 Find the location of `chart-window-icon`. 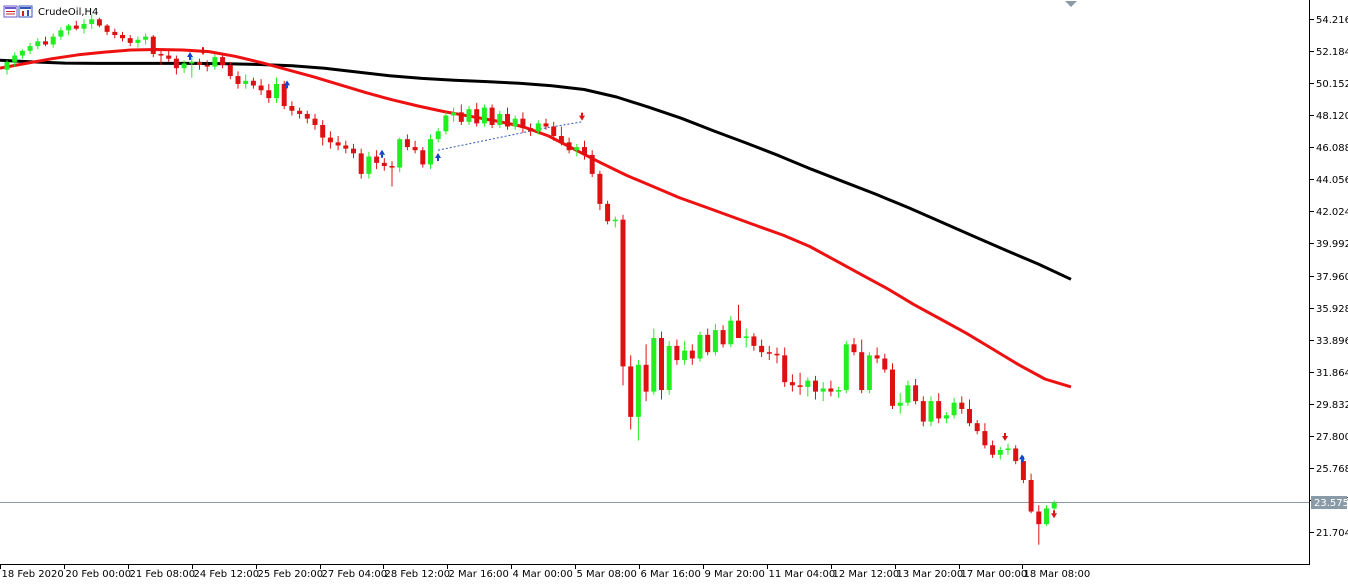

chart-window-icon is located at coordinates (25, 11).